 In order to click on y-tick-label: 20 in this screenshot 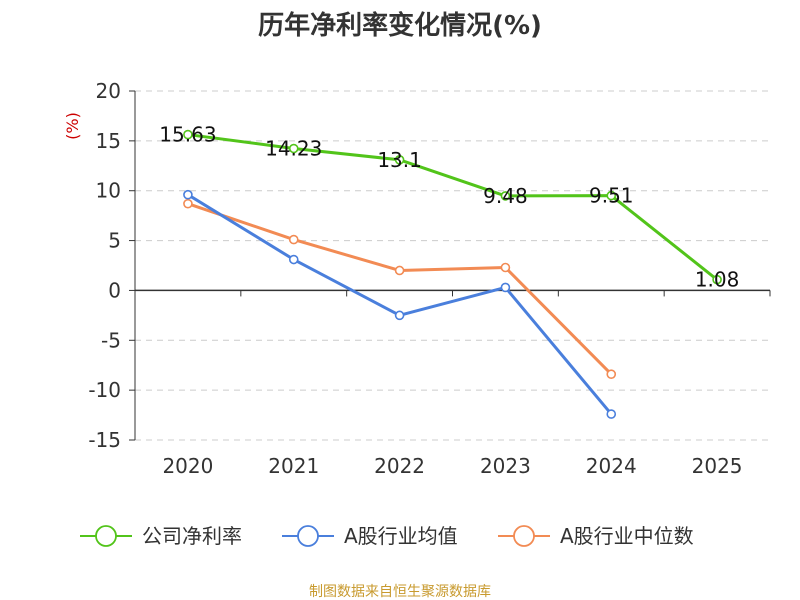, I will do `click(108, 91)`.